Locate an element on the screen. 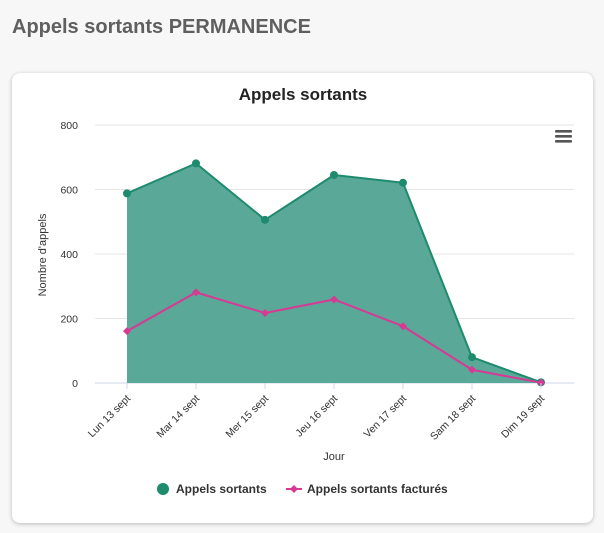 The height and width of the screenshot is (533, 604). legend-diamond-icon is located at coordinates (294, 489).